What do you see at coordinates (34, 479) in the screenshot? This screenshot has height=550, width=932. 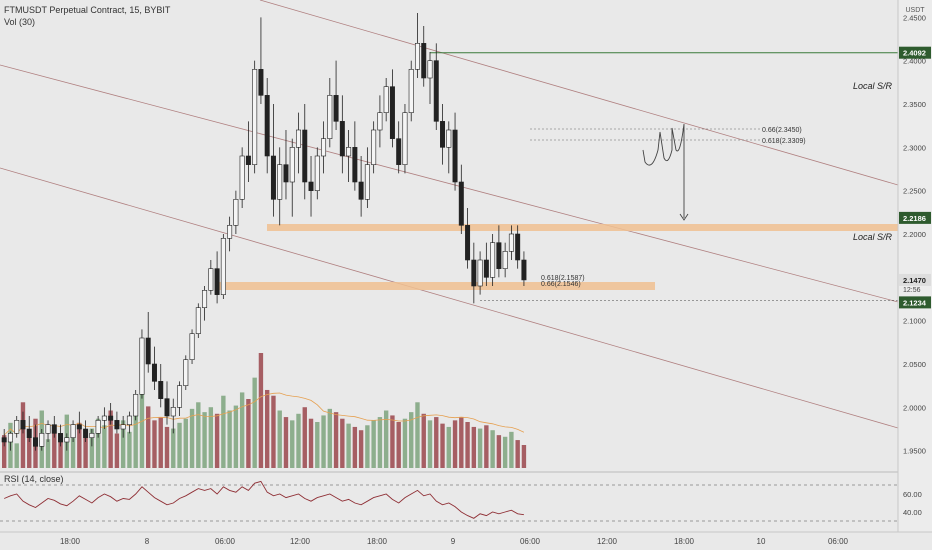 I see `rsi-indicator-label: RSI (14, close)` at bounding box center [34, 479].